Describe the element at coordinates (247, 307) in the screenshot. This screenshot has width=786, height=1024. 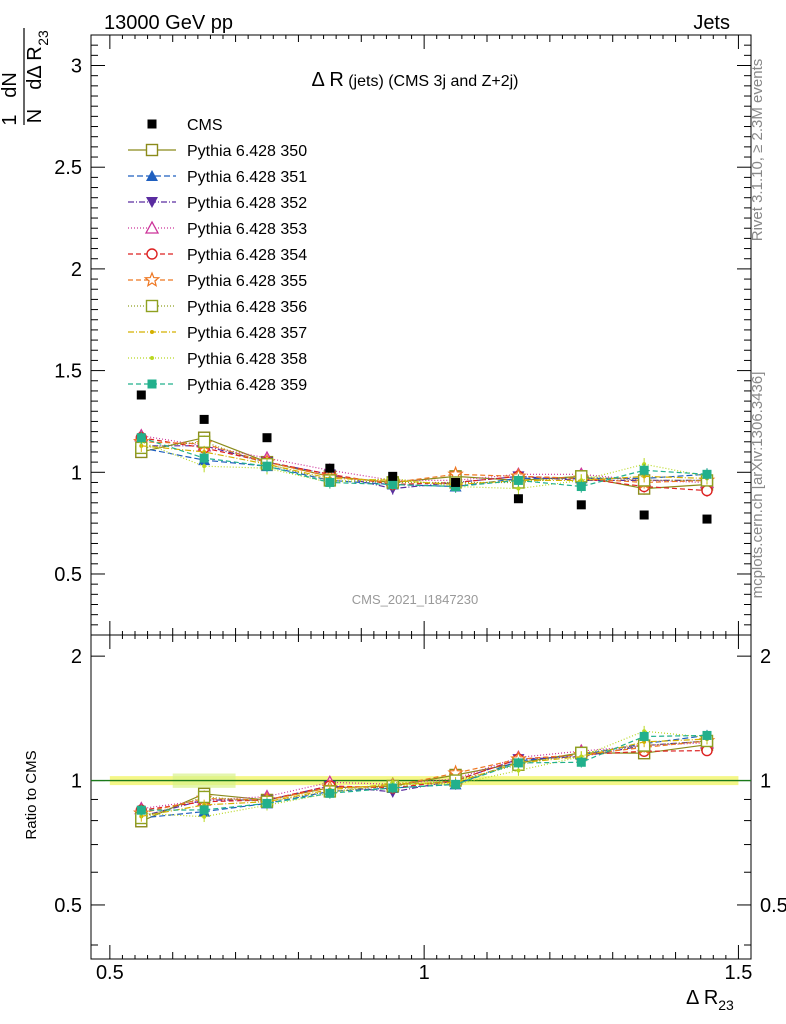
I see `legend-label: Pythia 6.428 356` at that location.